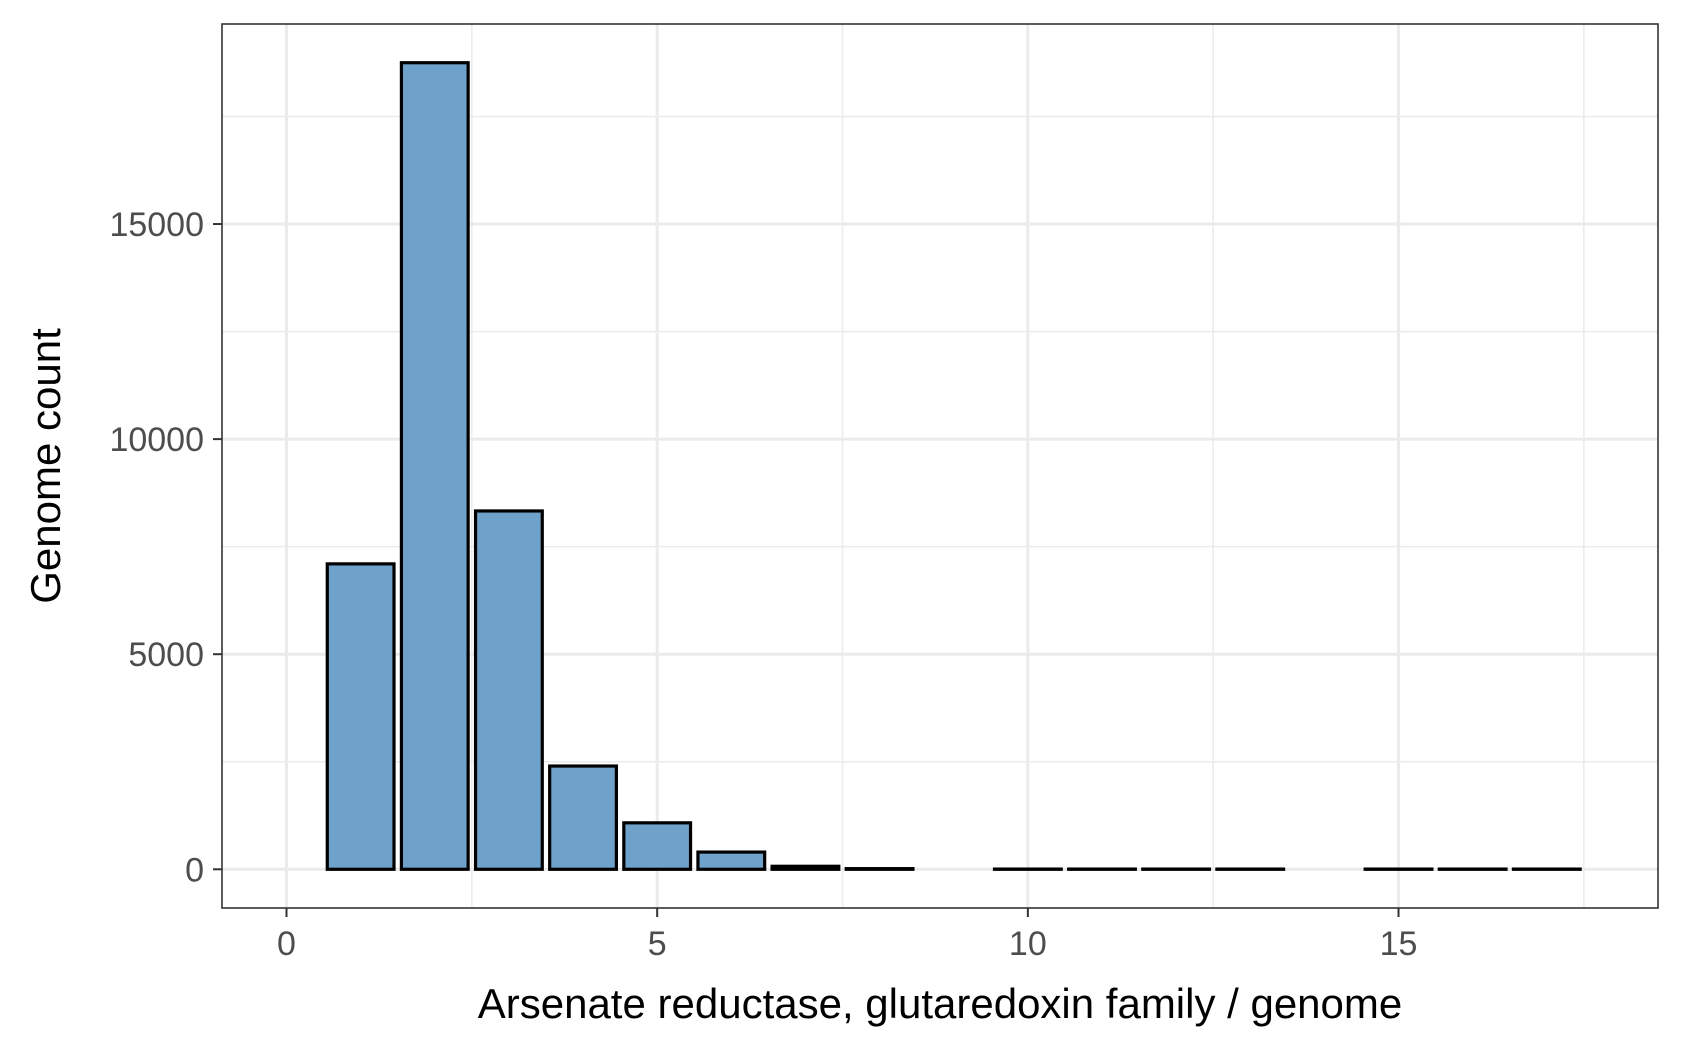 The image size is (1707, 1053). Describe the element at coordinates (286, 944) in the screenshot. I see `x-tick-label: 0` at that location.